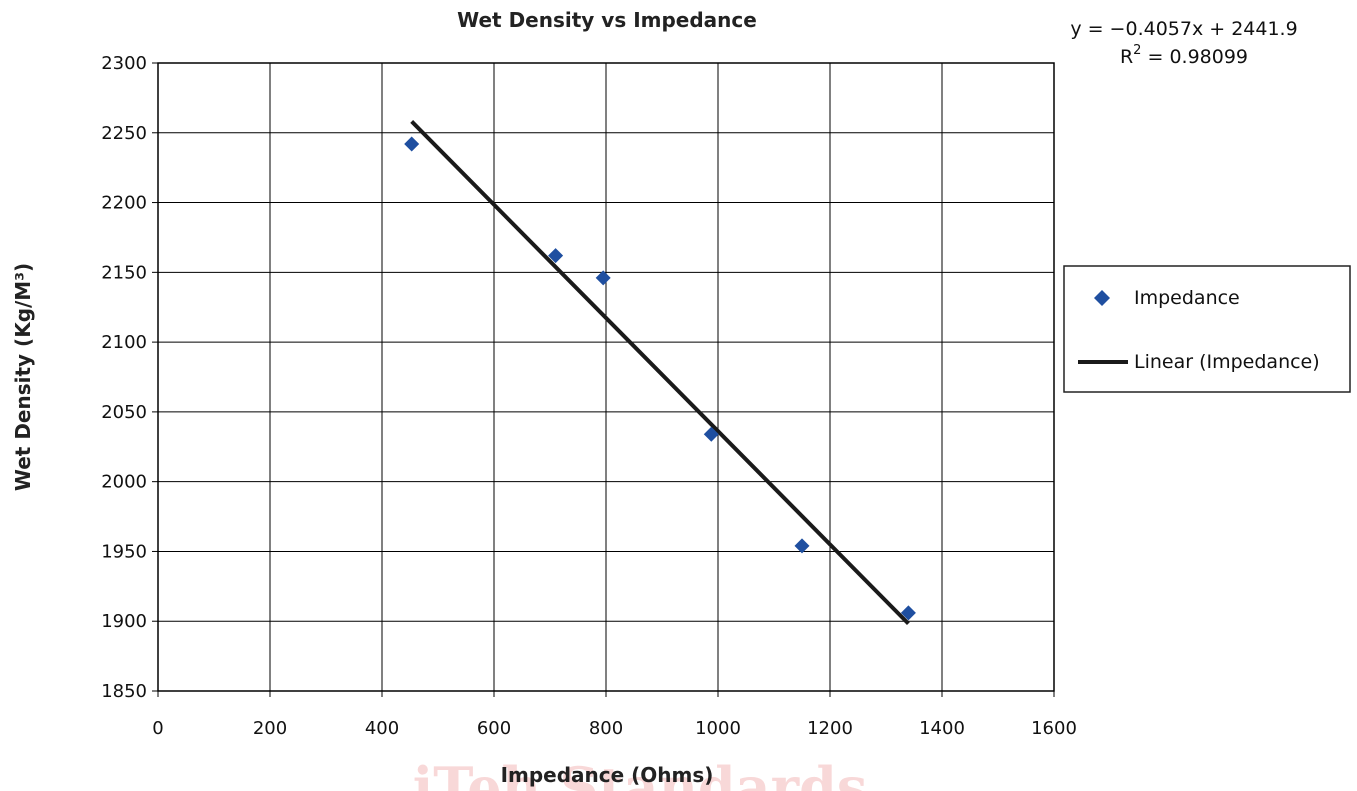  I want to click on x-tick-label: 400, so click(382, 728).